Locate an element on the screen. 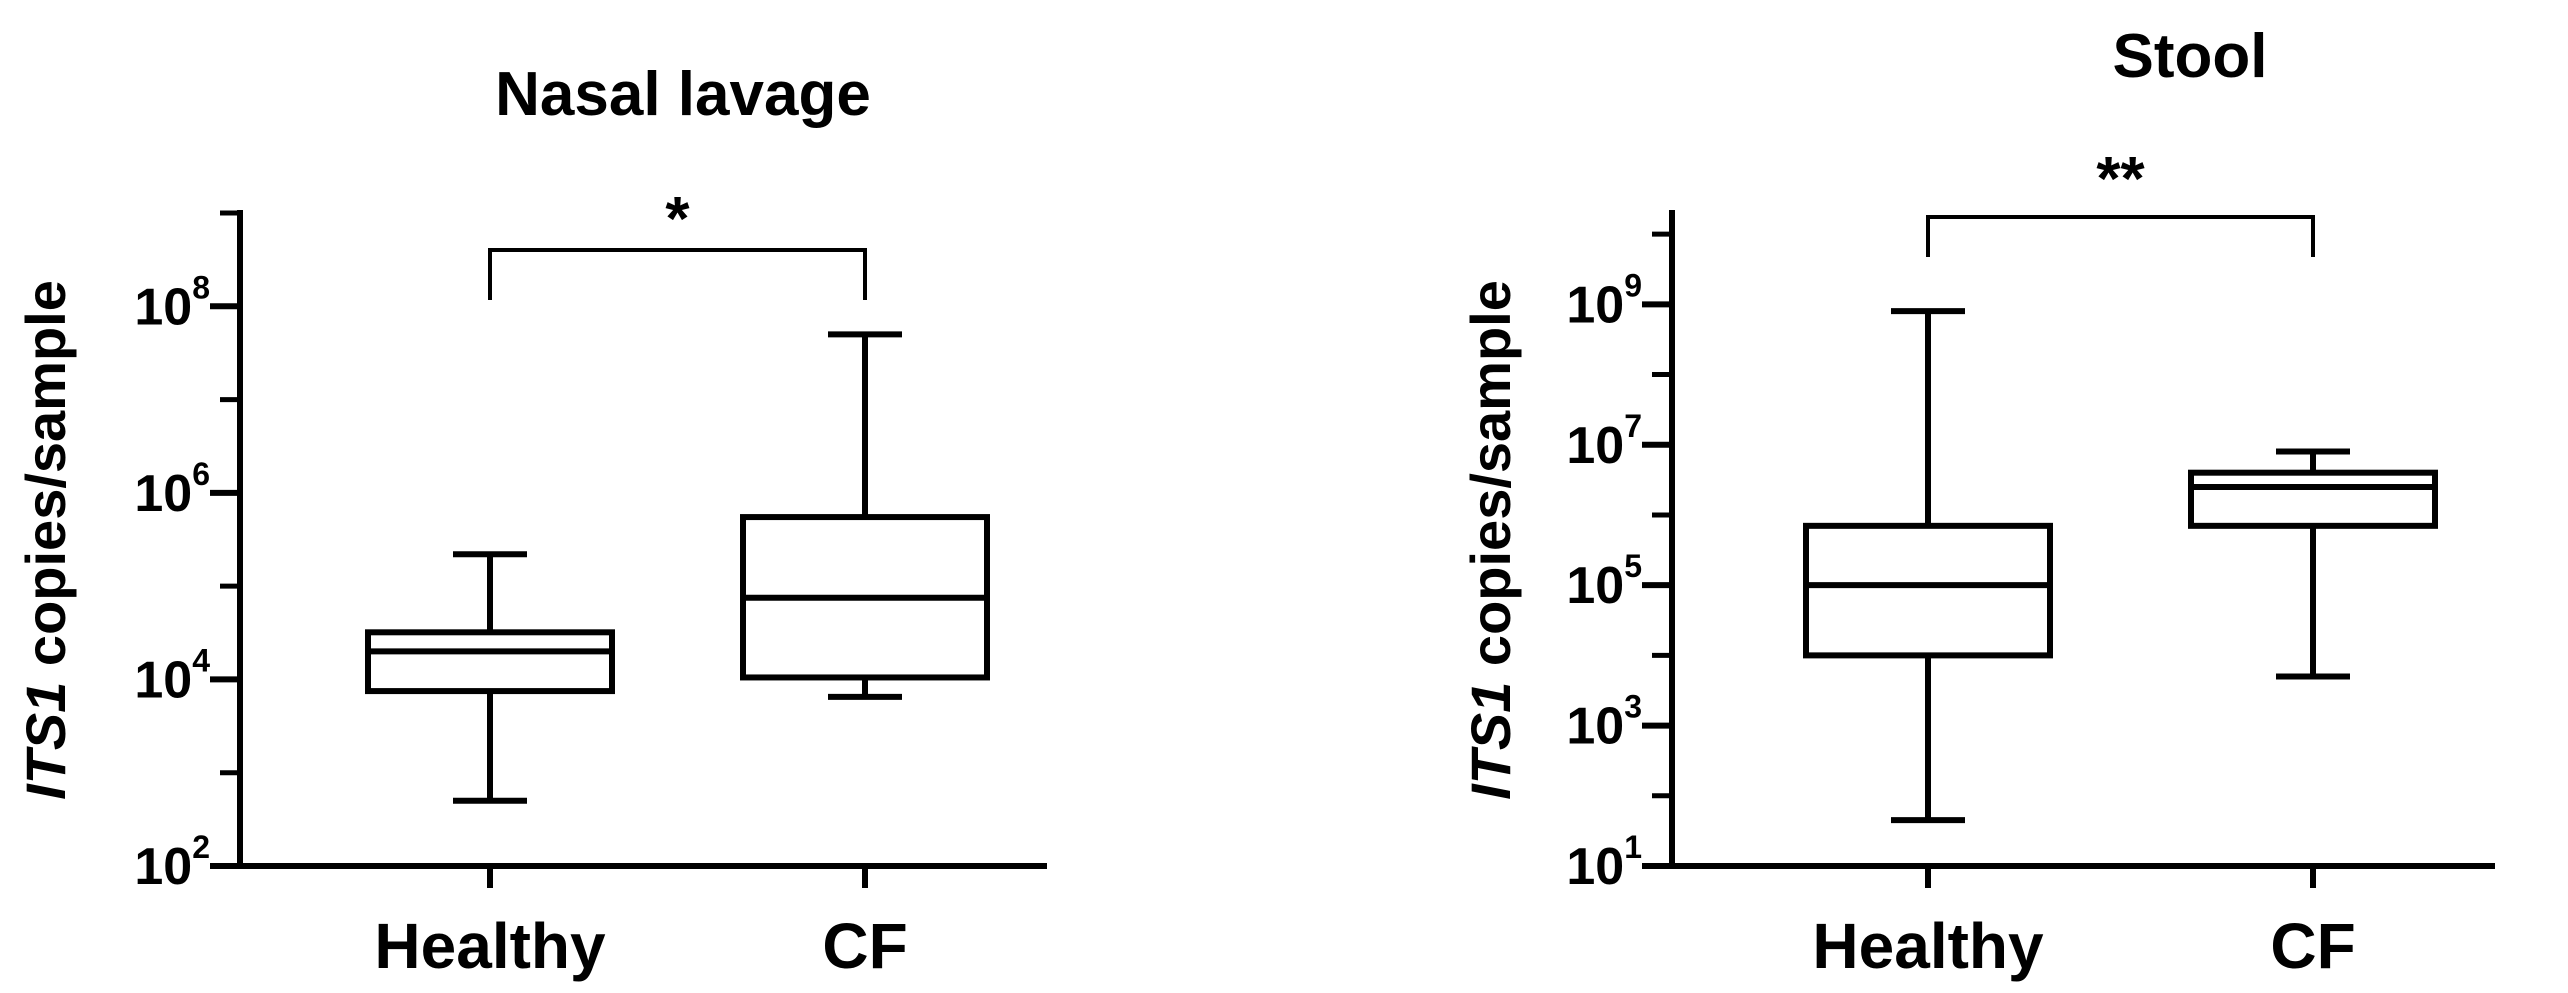 The width and height of the screenshot is (2568, 993). stool-significance-bracket is located at coordinates (2120, 236).